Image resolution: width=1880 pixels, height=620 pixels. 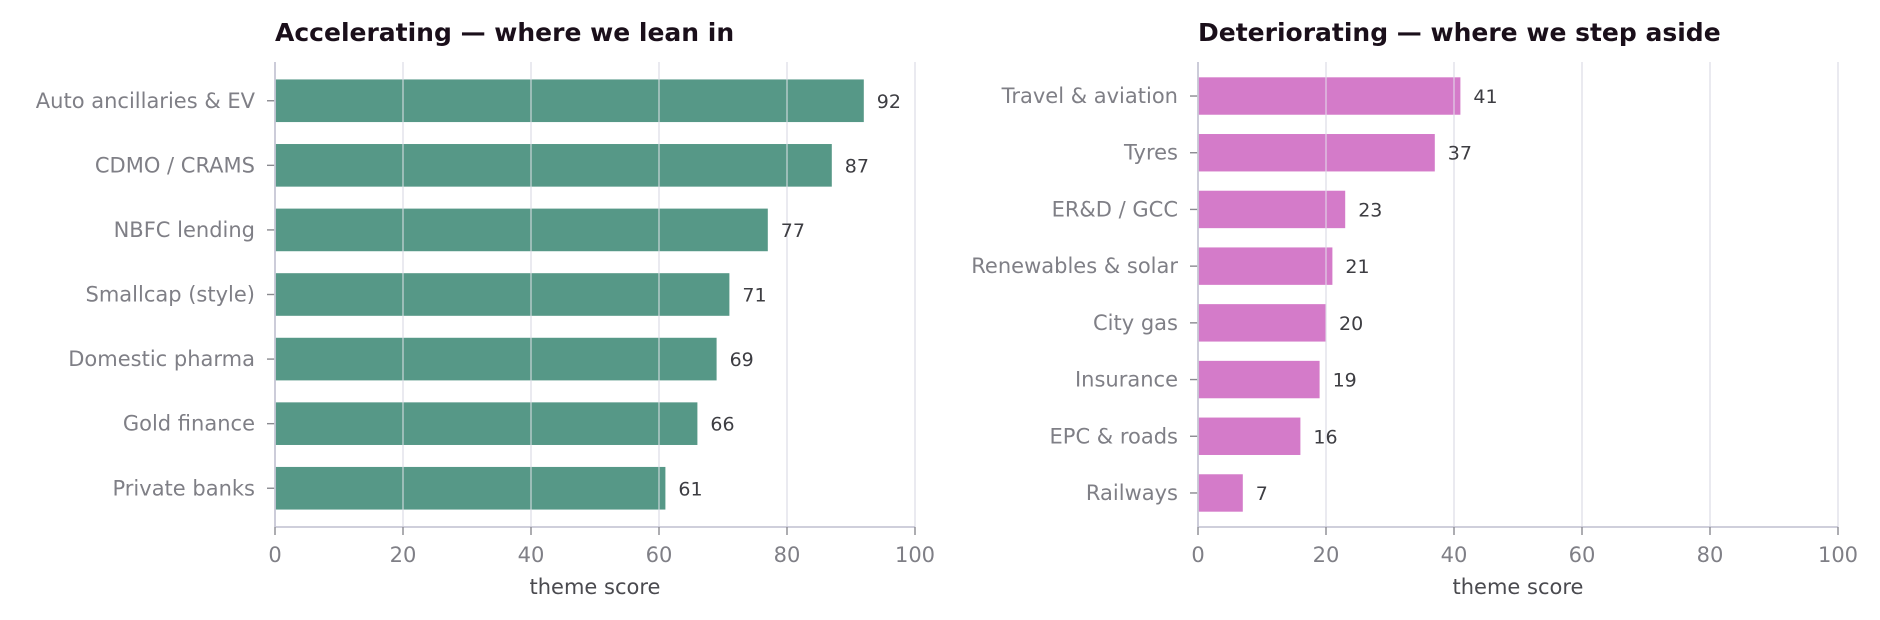 What do you see at coordinates (1115, 209) in the screenshot?
I see `category-label: ER&D / GCC` at bounding box center [1115, 209].